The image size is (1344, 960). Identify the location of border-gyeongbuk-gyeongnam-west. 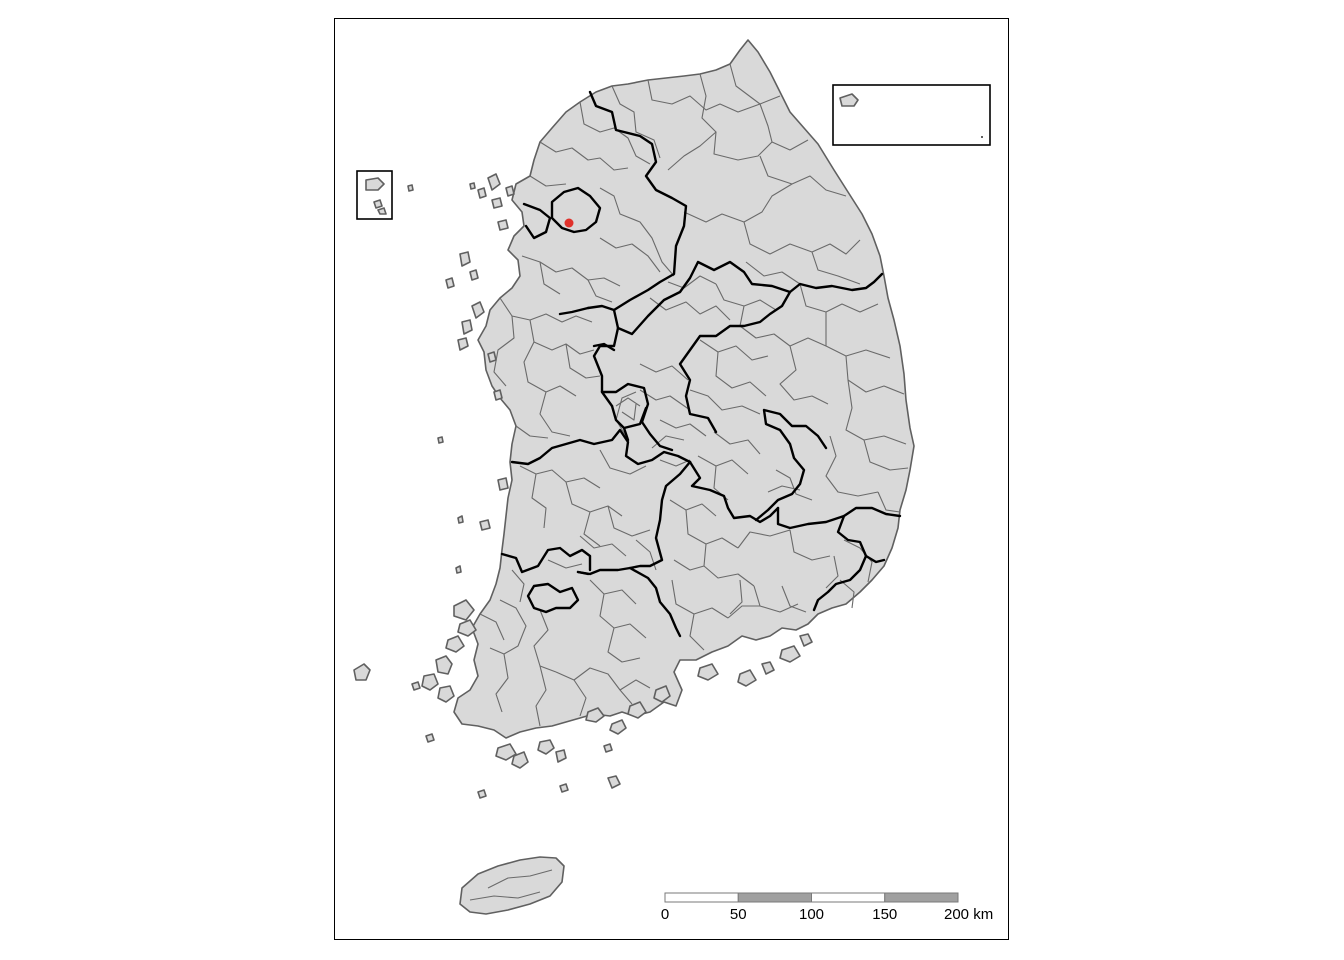
(734, 492).